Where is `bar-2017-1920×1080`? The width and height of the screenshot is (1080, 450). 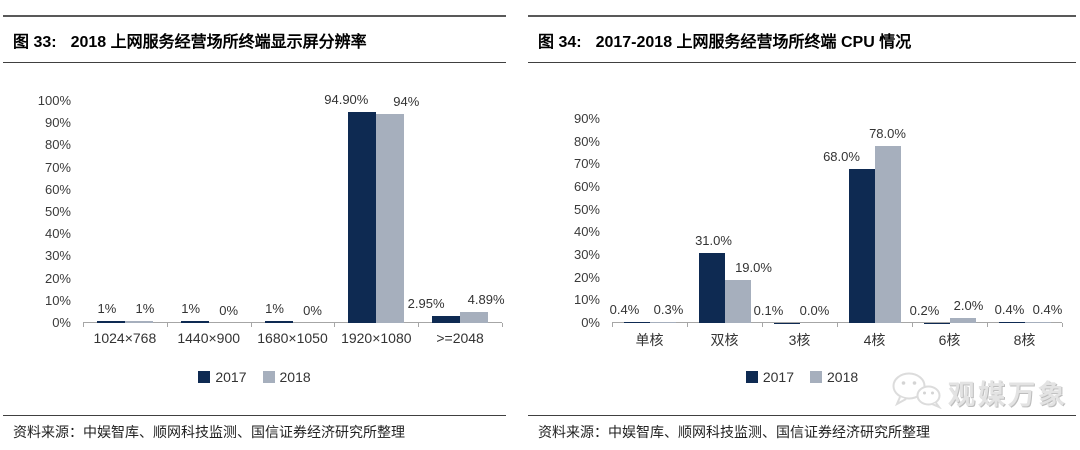 bar-2017-1920×1080 is located at coordinates (362, 217).